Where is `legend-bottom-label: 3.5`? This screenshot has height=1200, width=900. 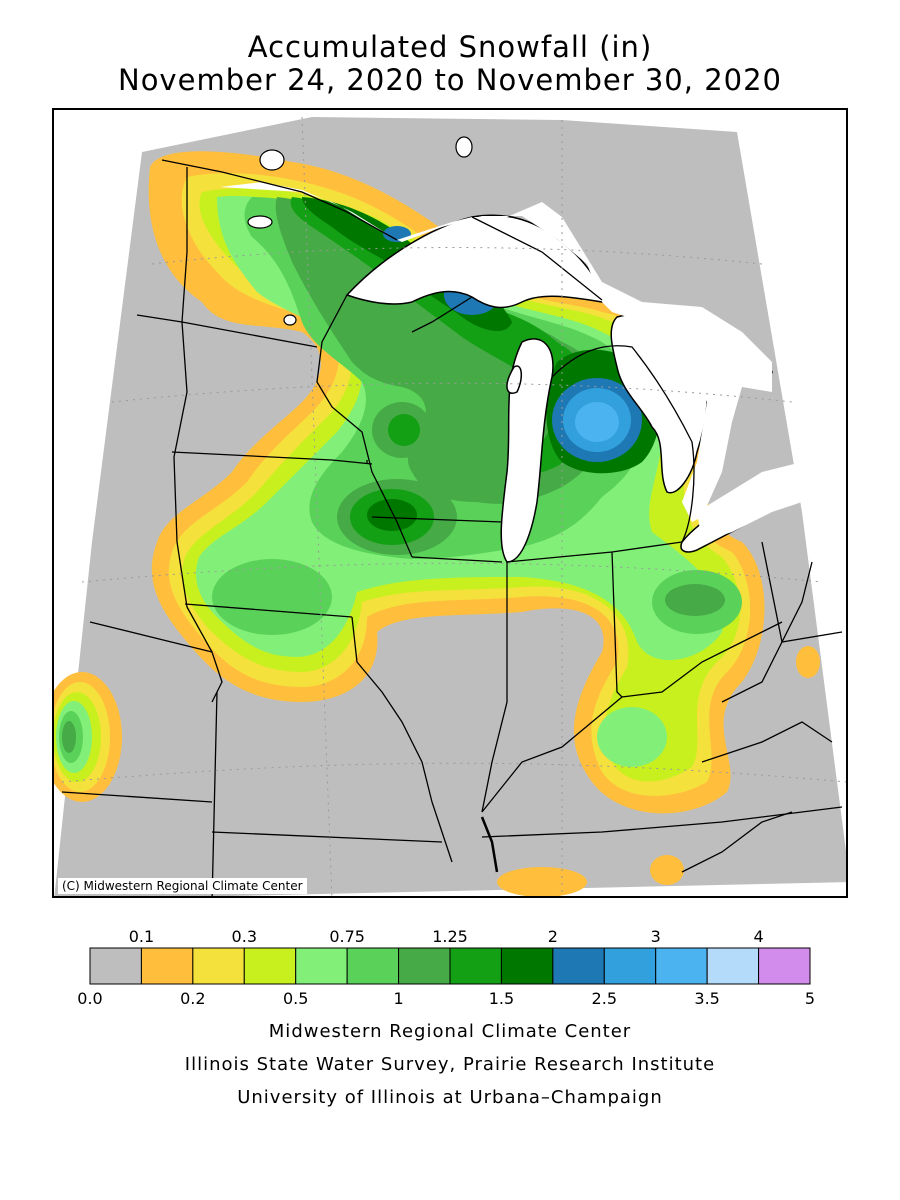 legend-bottom-label: 3.5 is located at coordinates (706, 997).